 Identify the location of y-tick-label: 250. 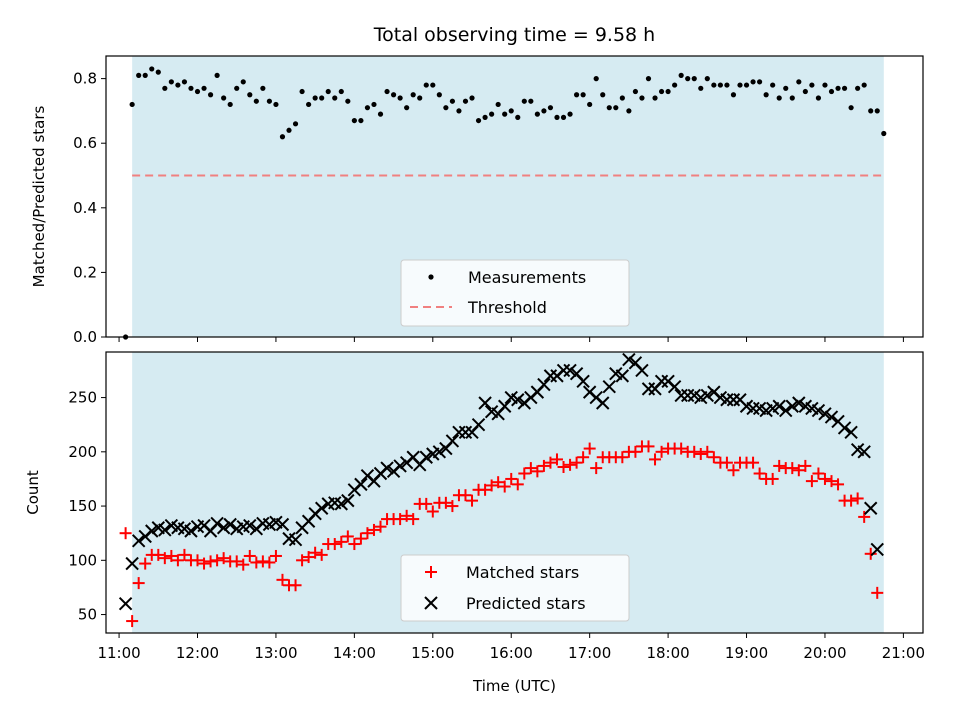
(82, 398).